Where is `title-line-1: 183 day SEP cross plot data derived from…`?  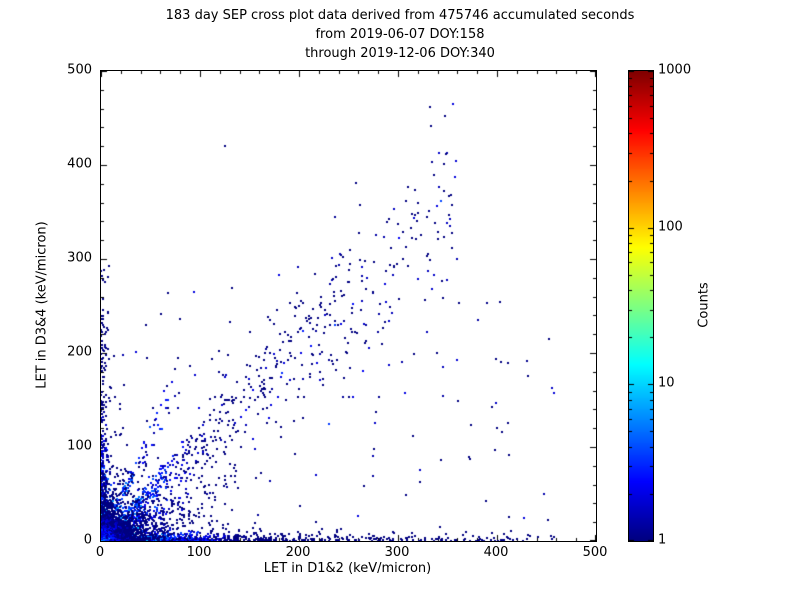 title-line-1: 183 day SEP cross plot data derived from… is located at coordinates (400, 15).